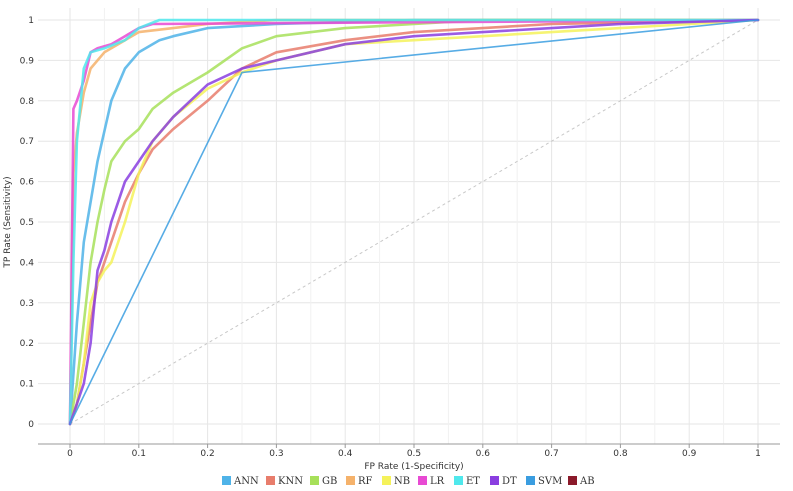 The width and height of the screenshot is (793, 491). I want to click on legend: ANN KNN GB RF NB LR ET DT SVM AB, so click(408, 481).